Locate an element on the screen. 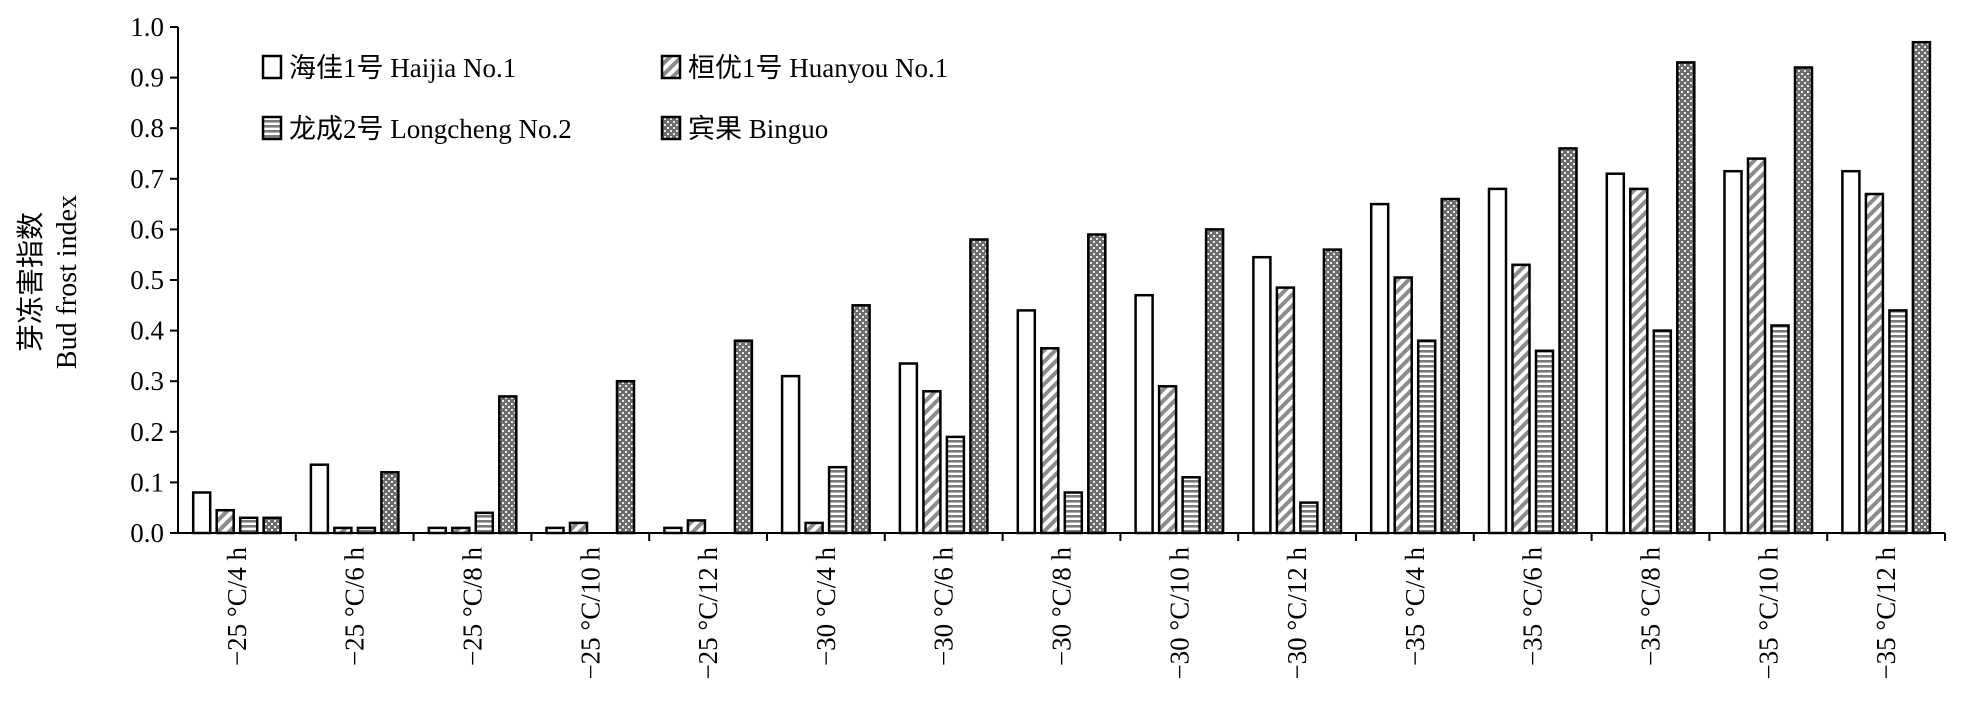  y-tick-label: 0.8 is located at coordinates (147, 128).